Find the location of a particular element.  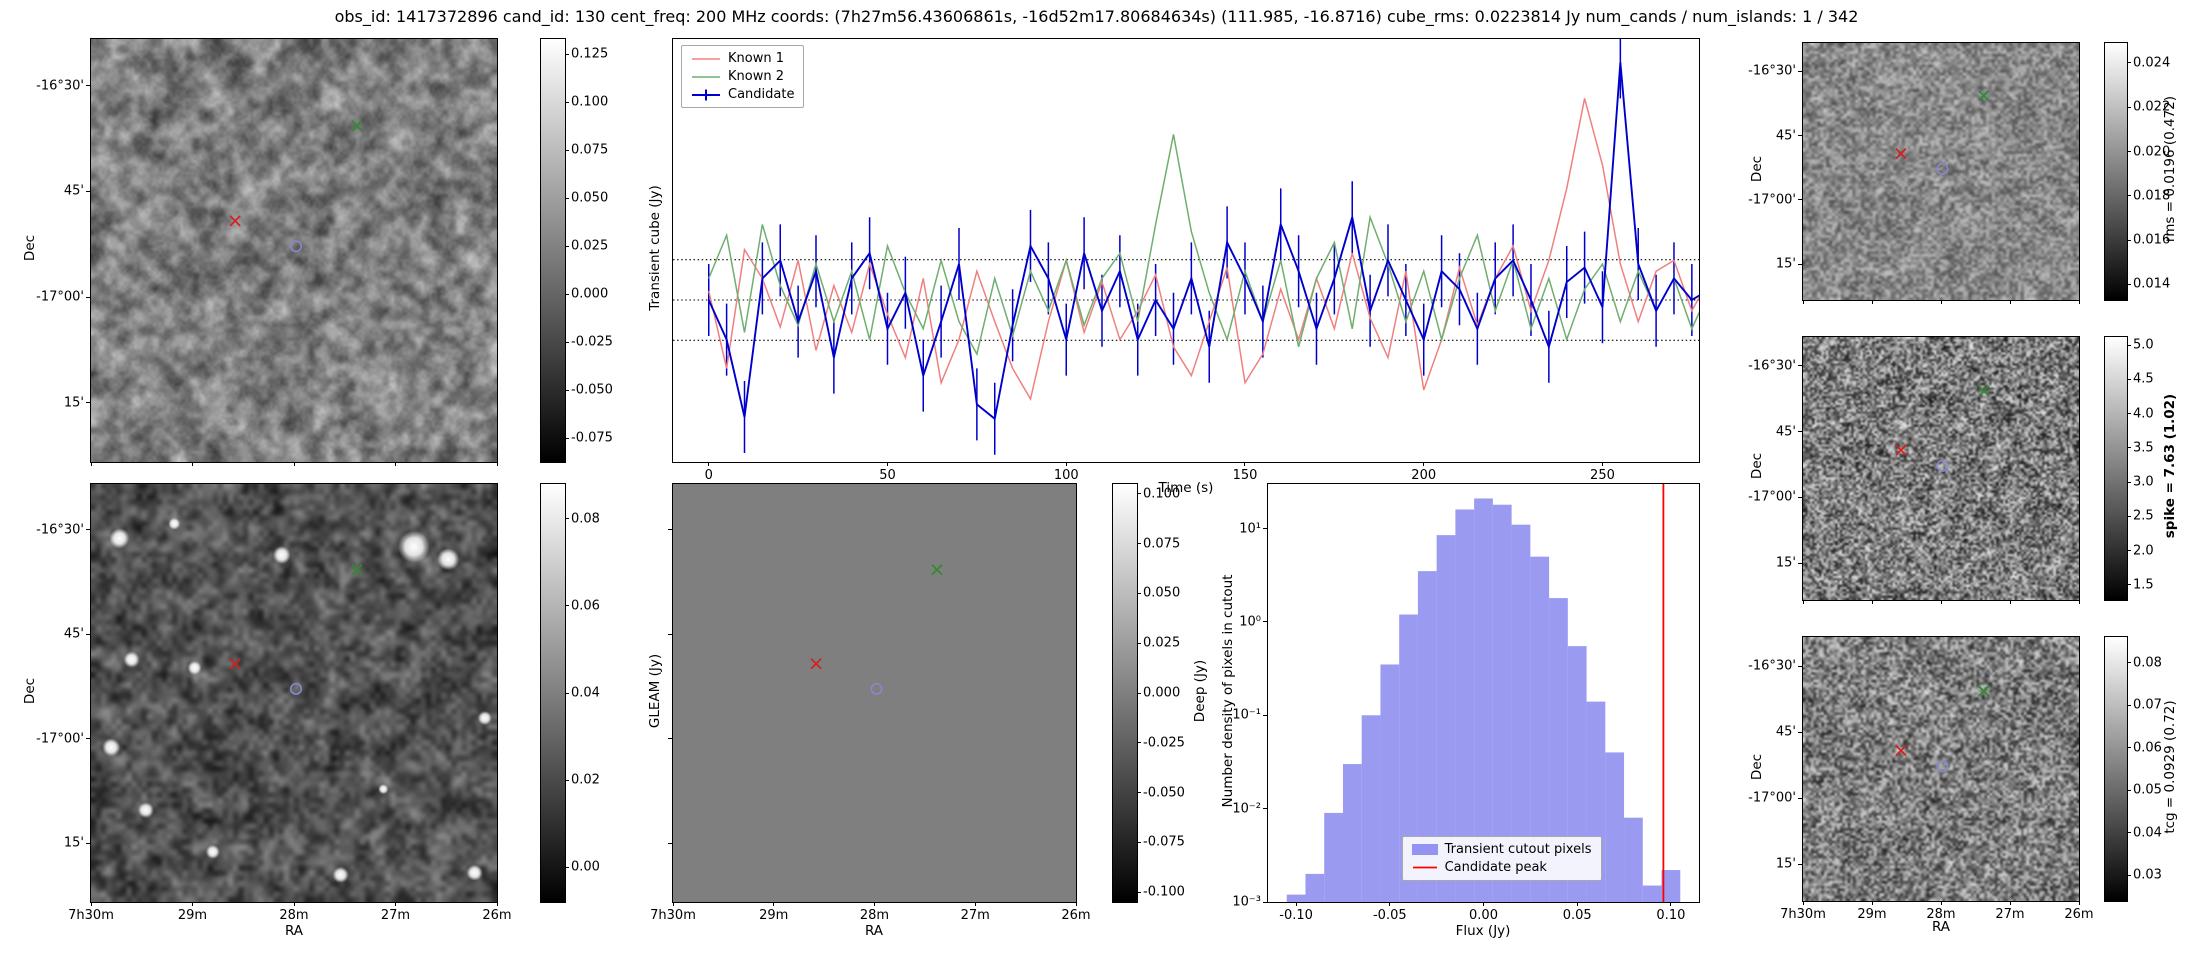

colorbar-tick-label: -0.075 is located at coordinates (592, 438).